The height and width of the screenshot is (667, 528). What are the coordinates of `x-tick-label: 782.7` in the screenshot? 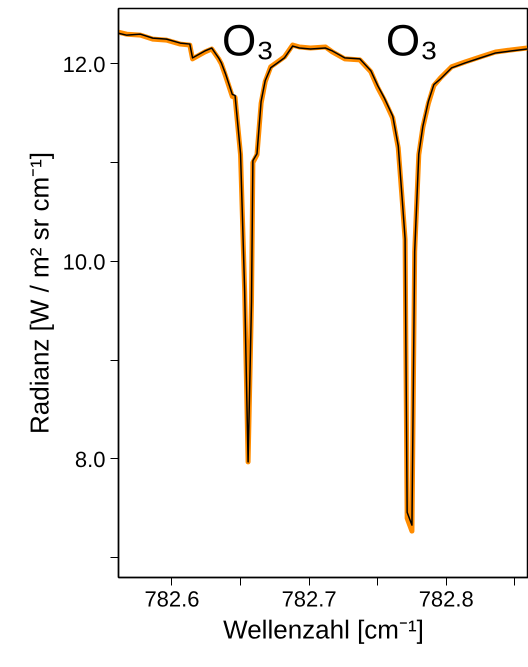 It's located at (309, 599).